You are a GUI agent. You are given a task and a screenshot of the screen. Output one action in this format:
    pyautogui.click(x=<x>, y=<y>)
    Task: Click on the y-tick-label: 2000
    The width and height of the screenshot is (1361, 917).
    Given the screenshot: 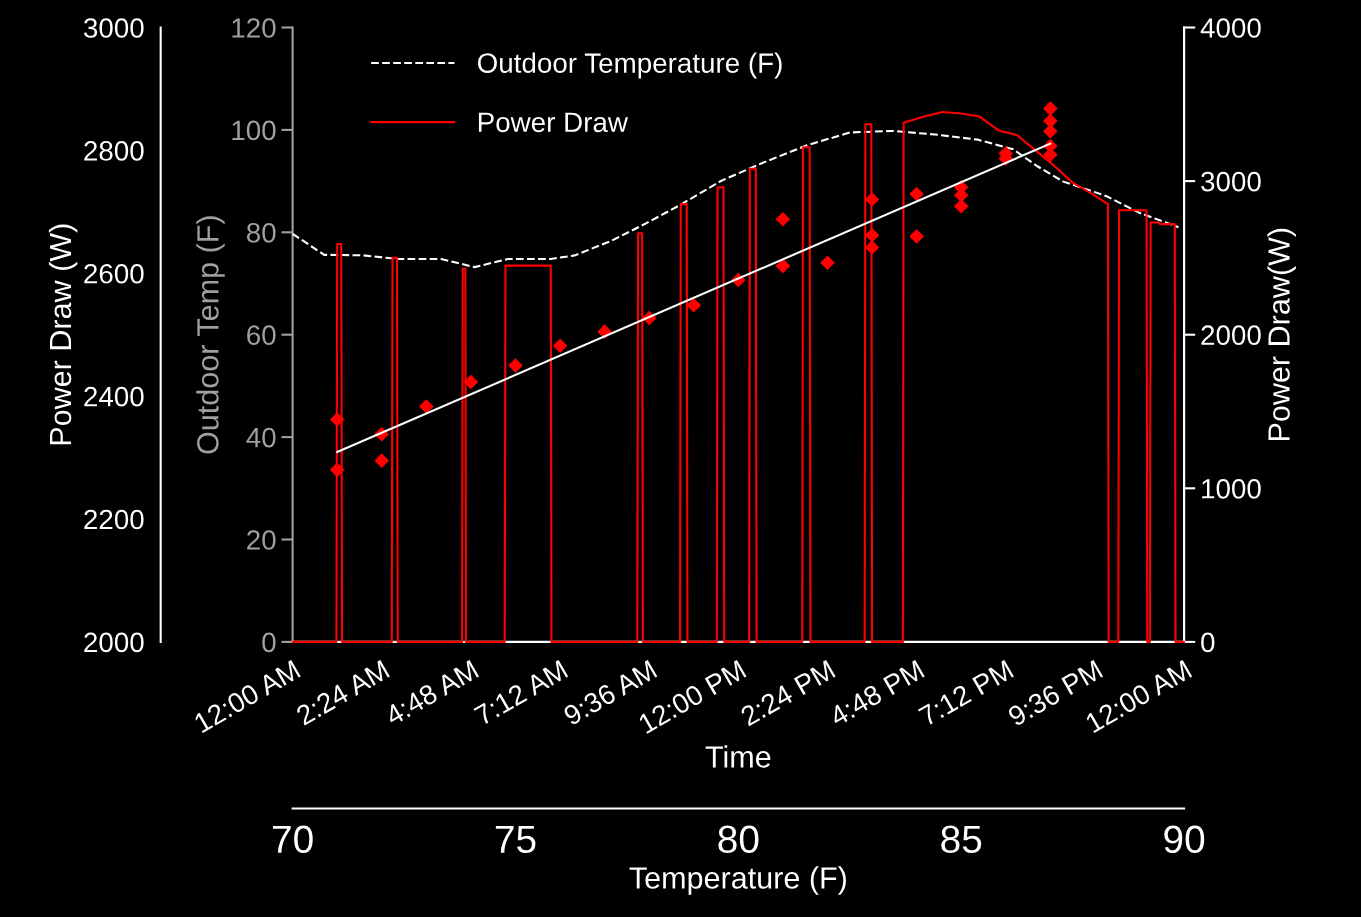 What is the action you would take?
    pyautogui.click(x=114, y=642)
    